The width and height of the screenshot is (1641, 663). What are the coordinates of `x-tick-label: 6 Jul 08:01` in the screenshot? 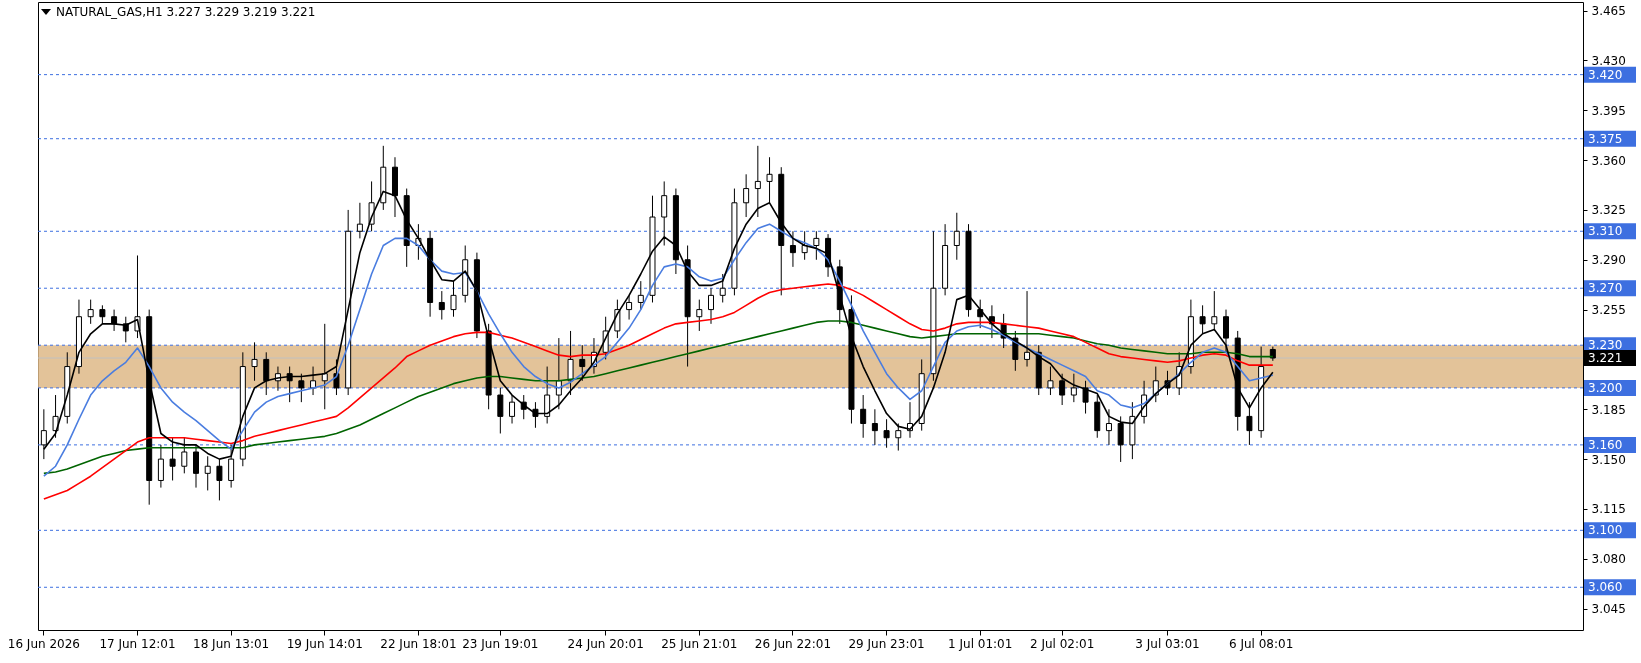 It's located at (1261, 643).